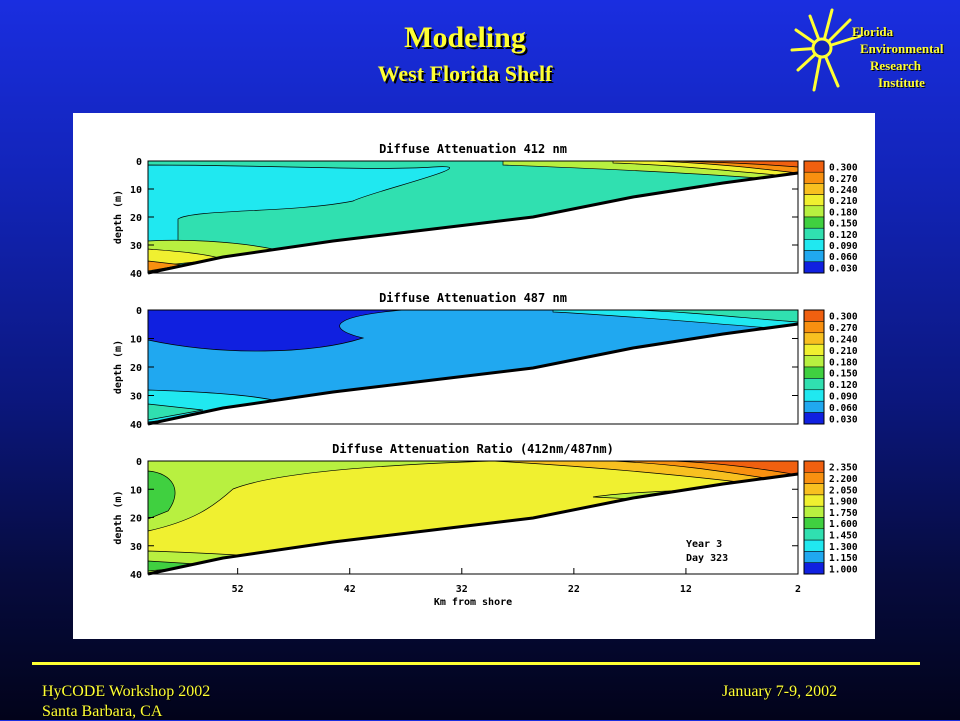 The image size is (960, 721). What do you see at coordinates (843, 535) in the screenshot?
I see `colorbar-label: 1.450` at bounding box center [843, 535].